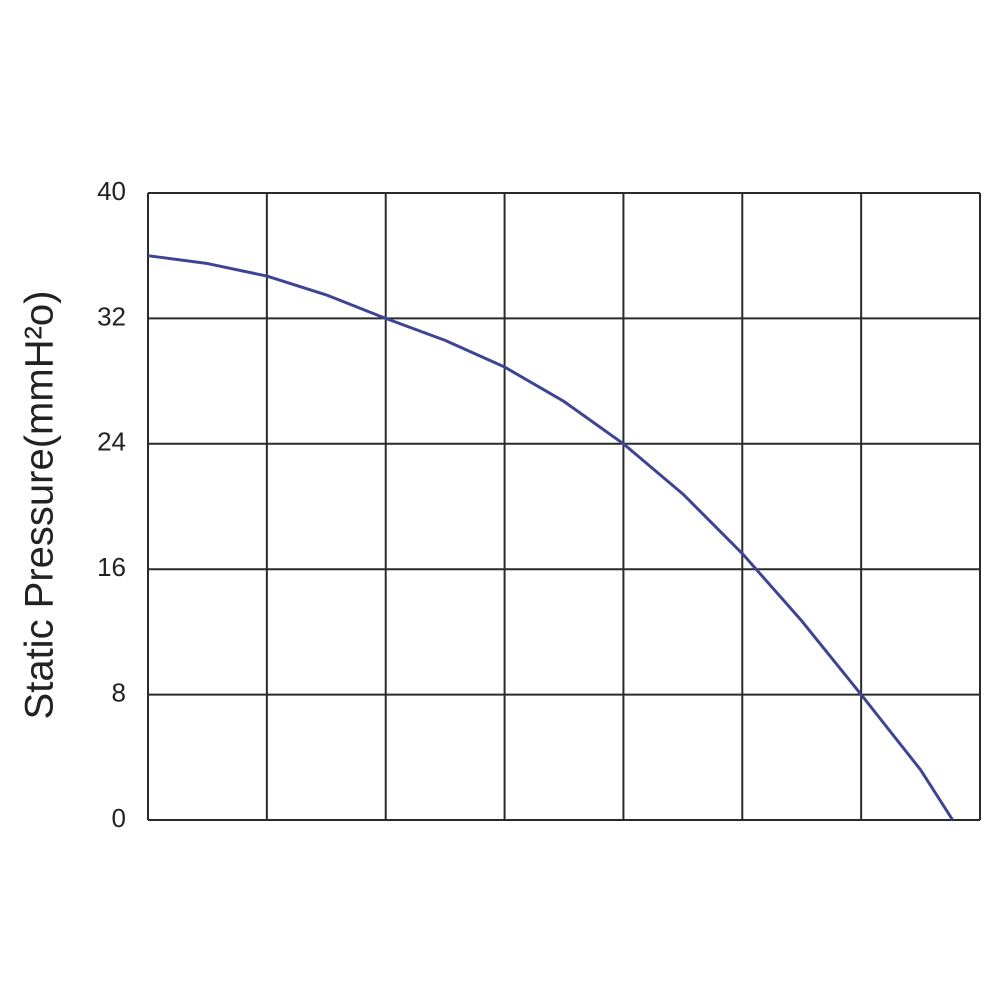 The image size is (997, 997). Describe the element at coordinates (111, 442) in the screenshot. I see `y-tick-label: 24` at that location.